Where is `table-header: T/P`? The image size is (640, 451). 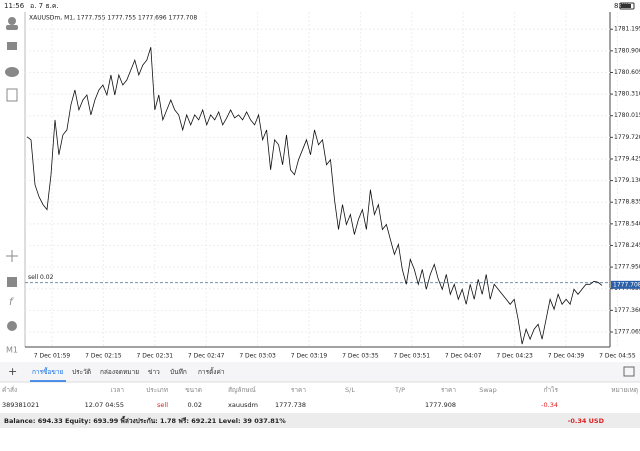
table-header: T/P is located at coordinates (399, 390).